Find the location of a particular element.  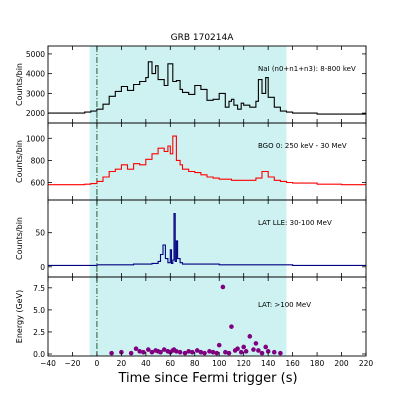

x-tick-label: 60 is located at coordinates (171, 363).